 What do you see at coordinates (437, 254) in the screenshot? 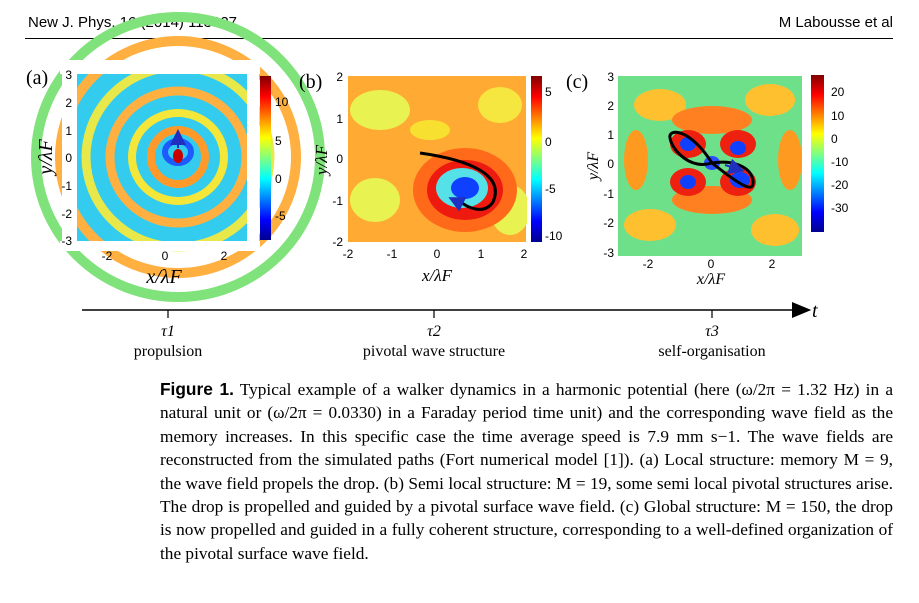
I see `panel-b-xtick: 0` at bounding box center [437, 254].